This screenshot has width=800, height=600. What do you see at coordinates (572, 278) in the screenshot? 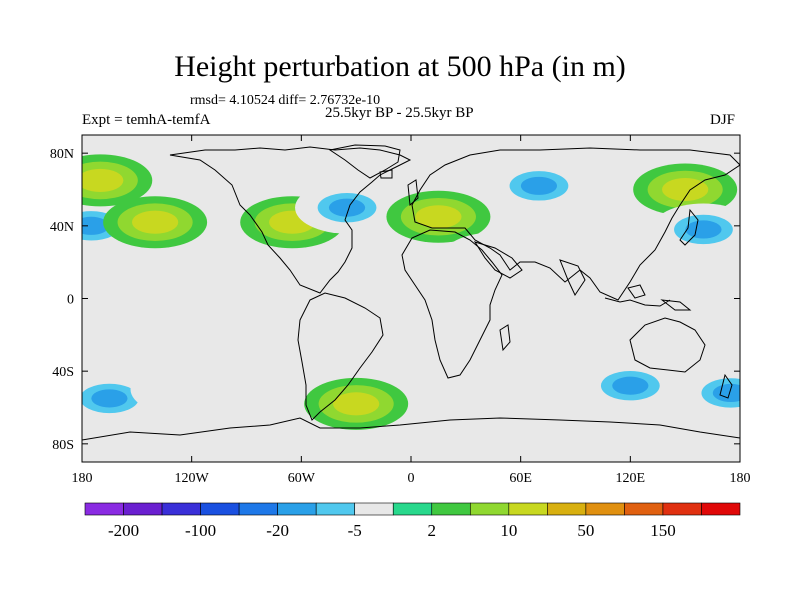
I see `coast-india` at bounding box center [572, 278].